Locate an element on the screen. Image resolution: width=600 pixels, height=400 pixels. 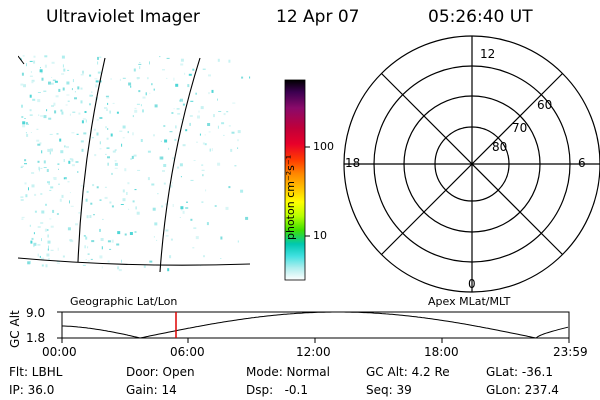
date-label: 12 Apr 07 is located at coordinates (318, 17).